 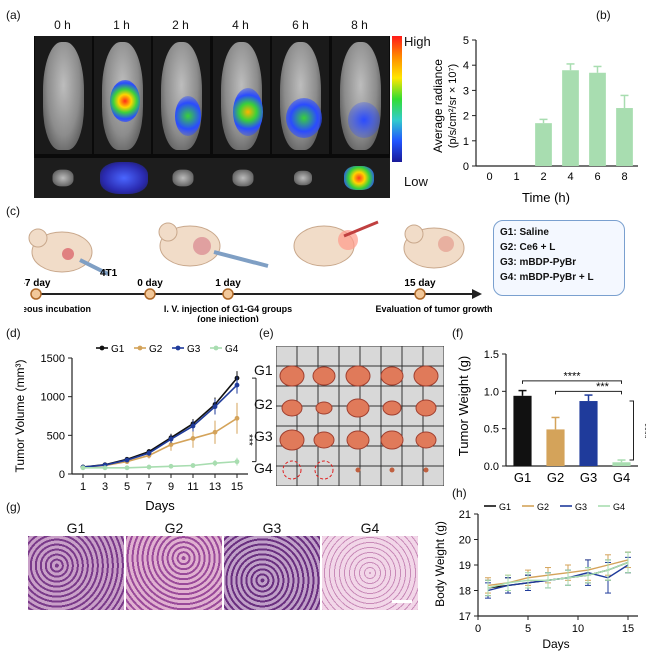 What do you see at coordinates (300, 25) in the screenshot?
I see `time-label-6h: 6 h` at bounding box center [300, 25].